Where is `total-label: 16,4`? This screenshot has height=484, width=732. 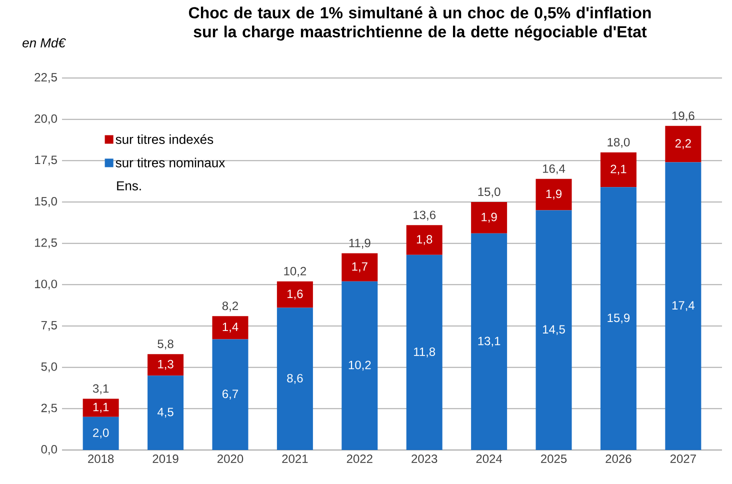 total-label: 16,4 is located at coordinates (554, 169).